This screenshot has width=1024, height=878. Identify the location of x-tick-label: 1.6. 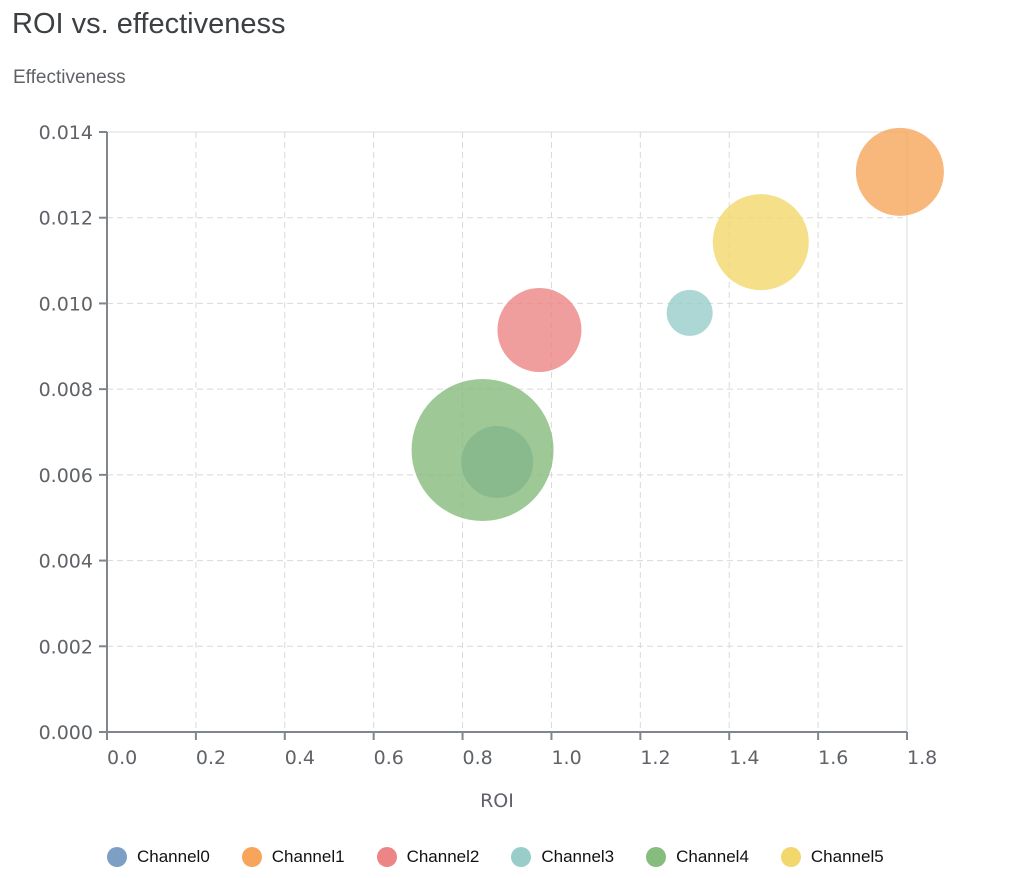
(833, 758).